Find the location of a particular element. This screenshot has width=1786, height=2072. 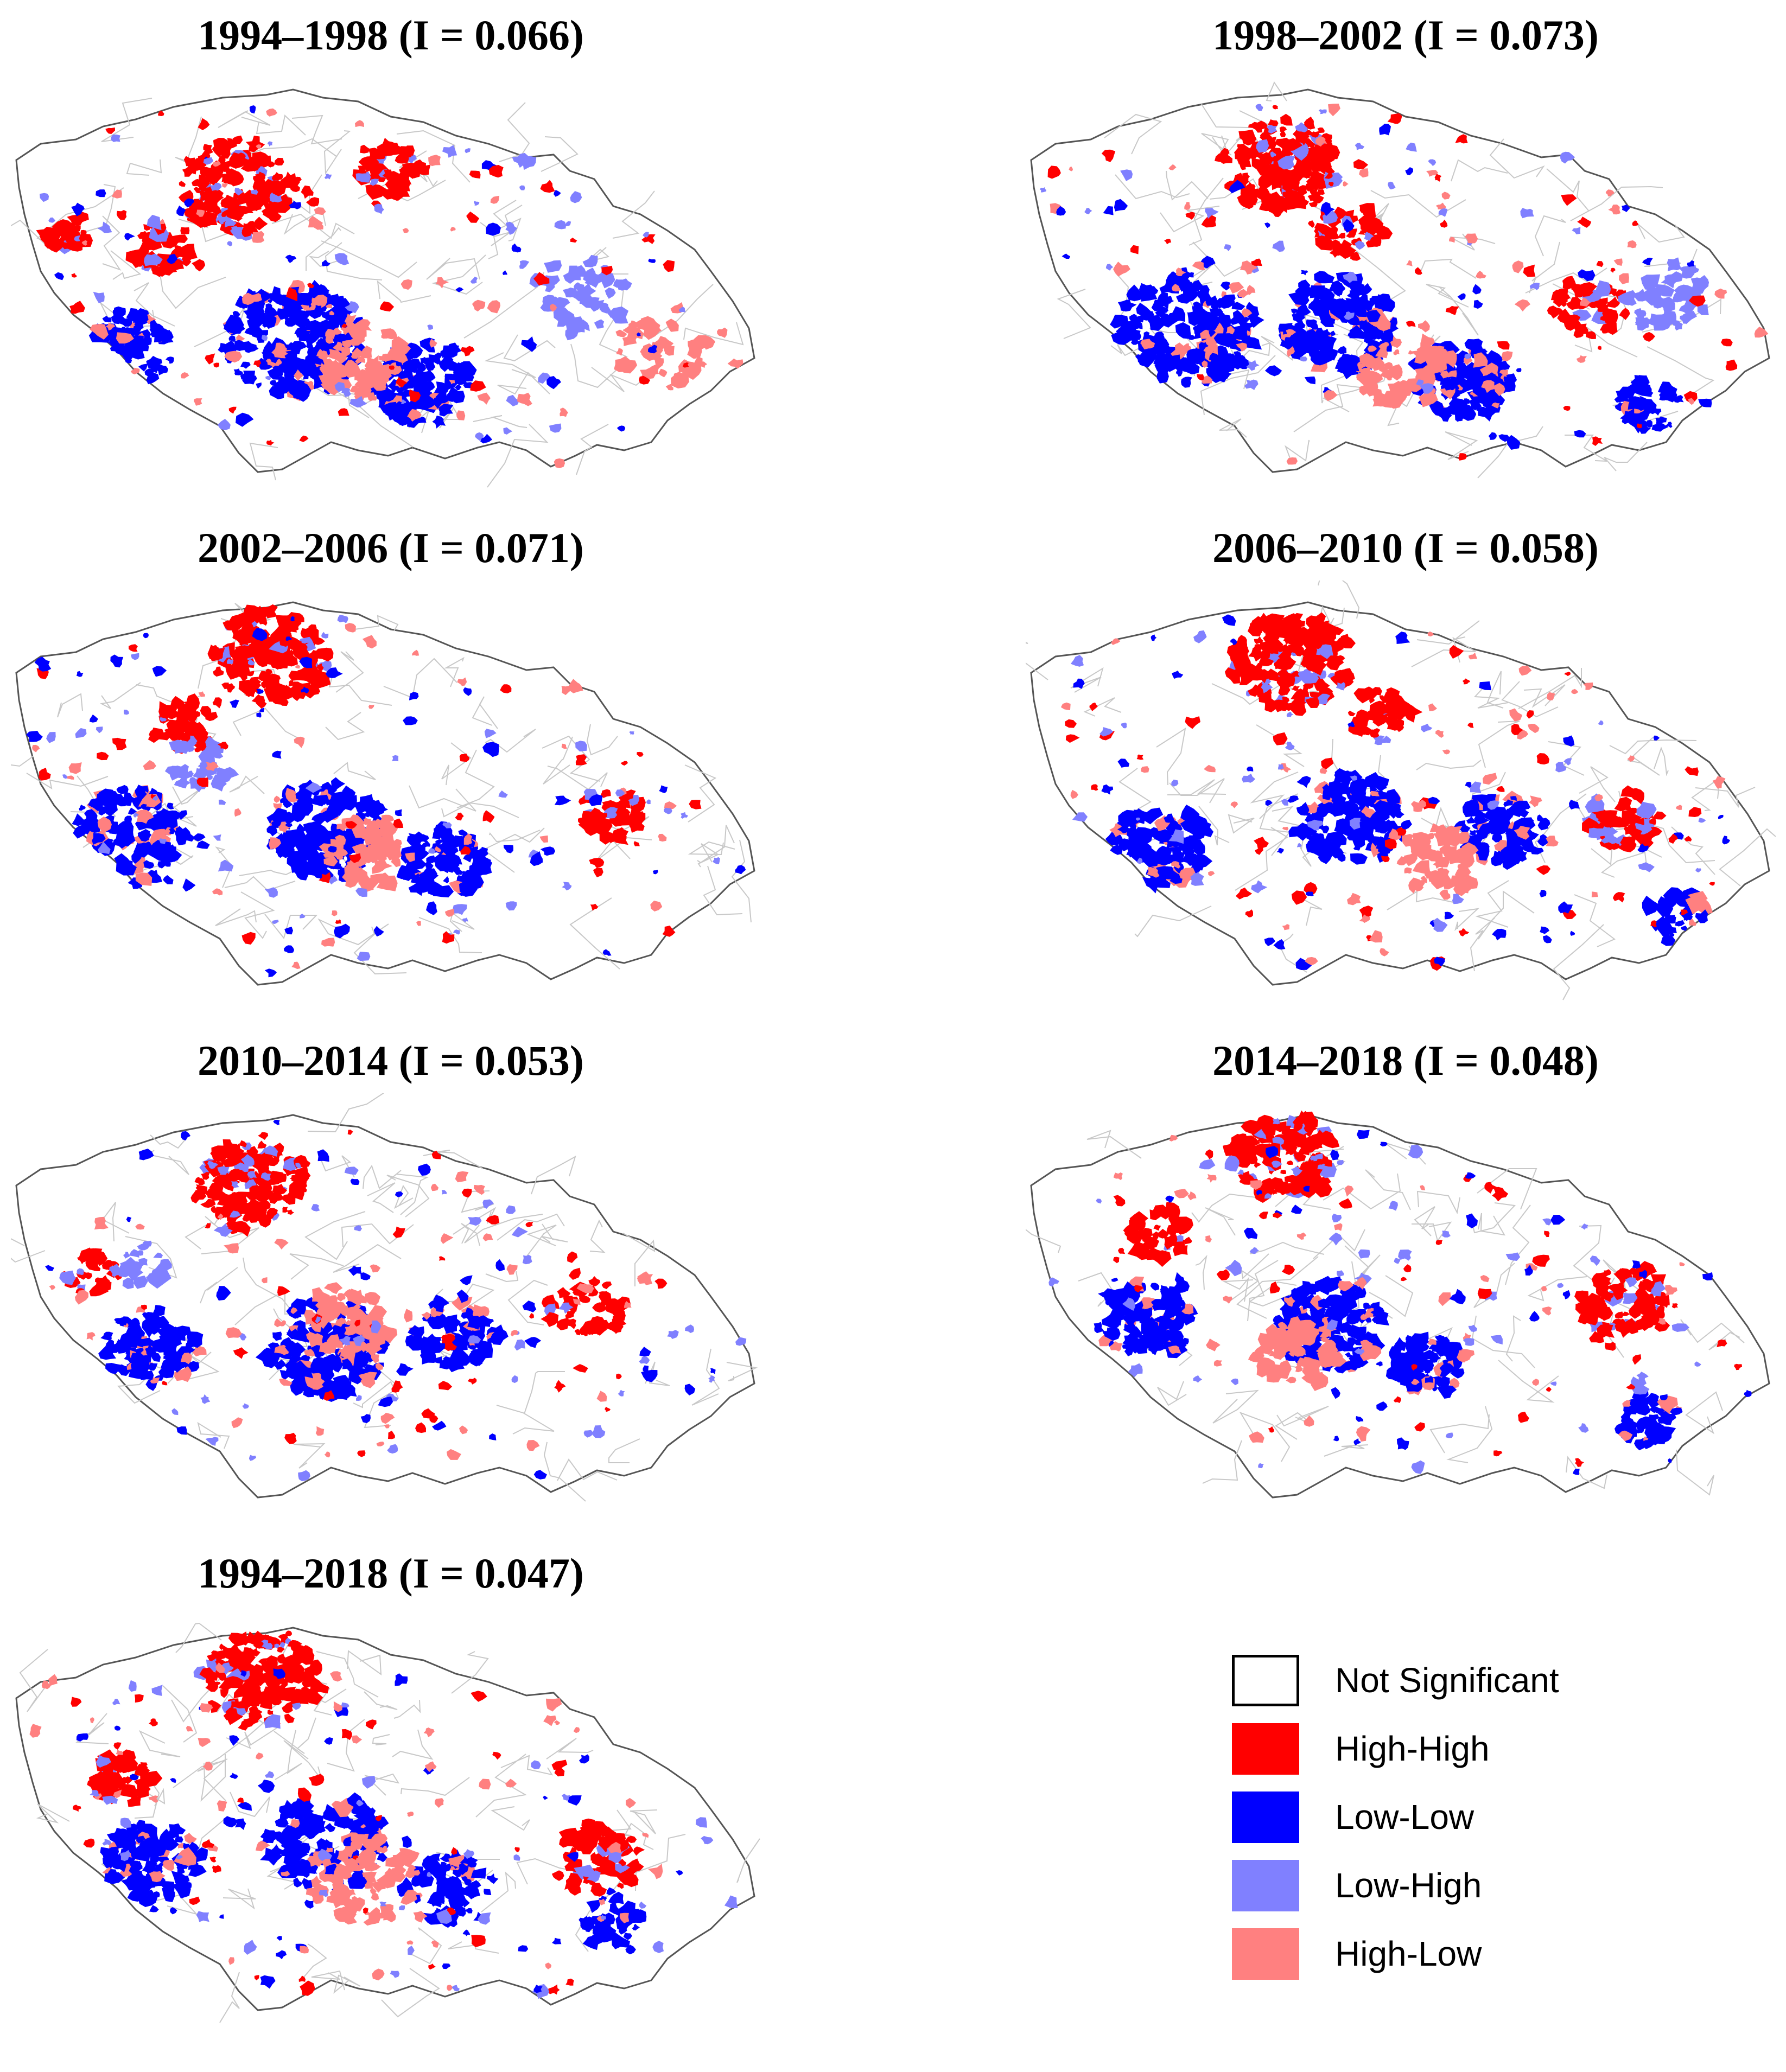

legend-item-high-low: High-Low is located at coordinates (1449, 1954).